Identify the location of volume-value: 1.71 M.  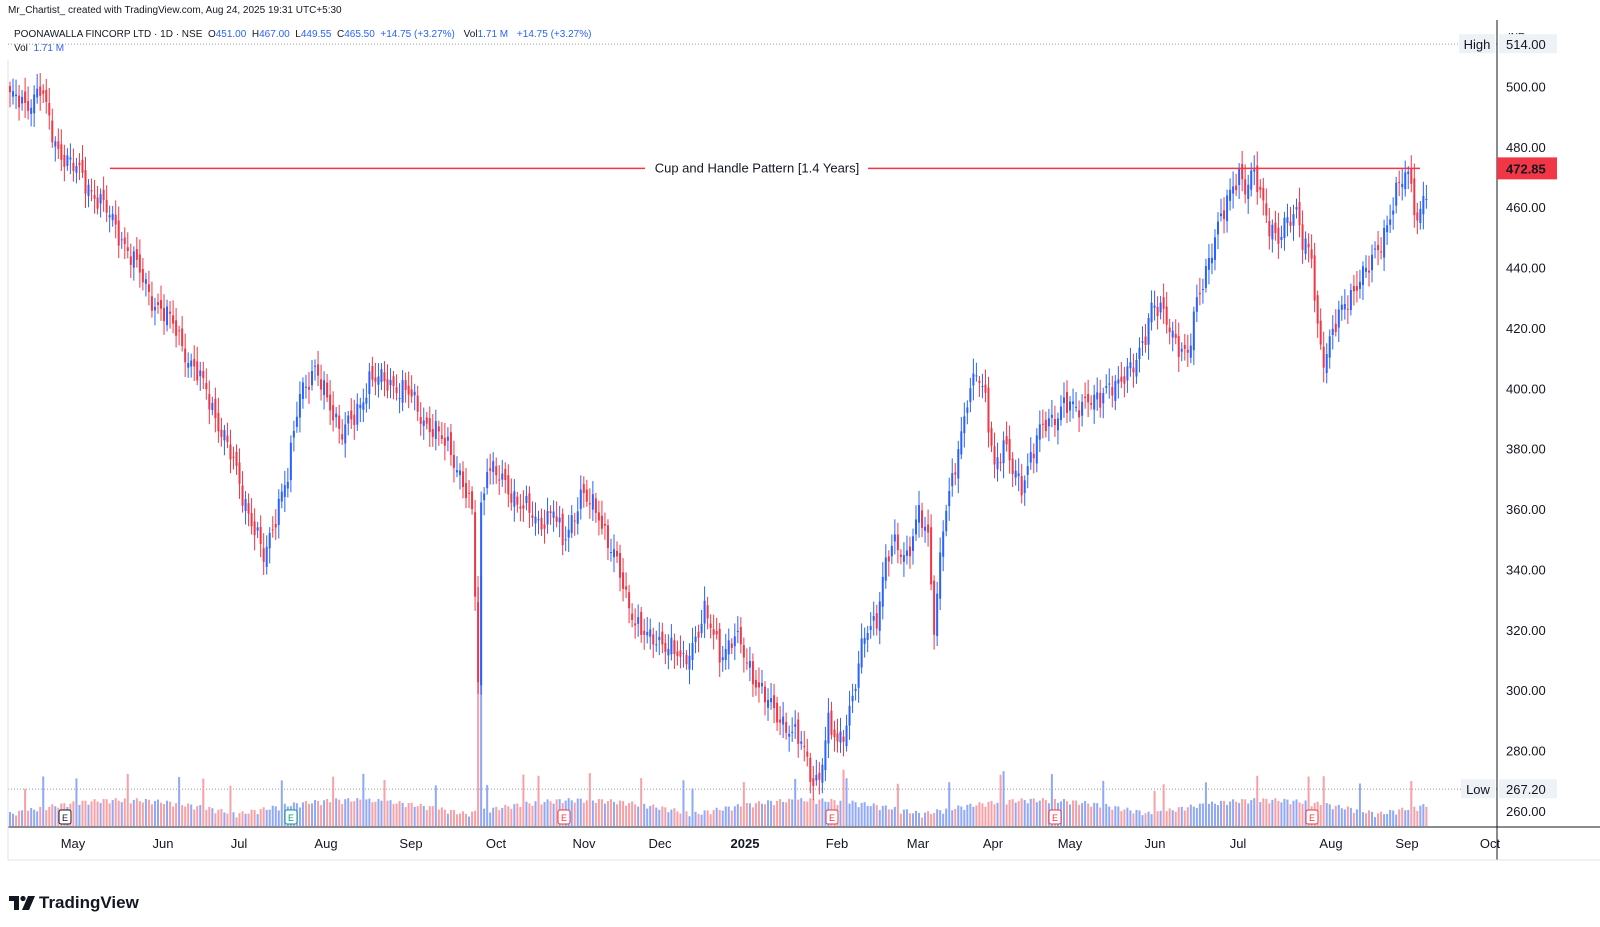
(49, 48).